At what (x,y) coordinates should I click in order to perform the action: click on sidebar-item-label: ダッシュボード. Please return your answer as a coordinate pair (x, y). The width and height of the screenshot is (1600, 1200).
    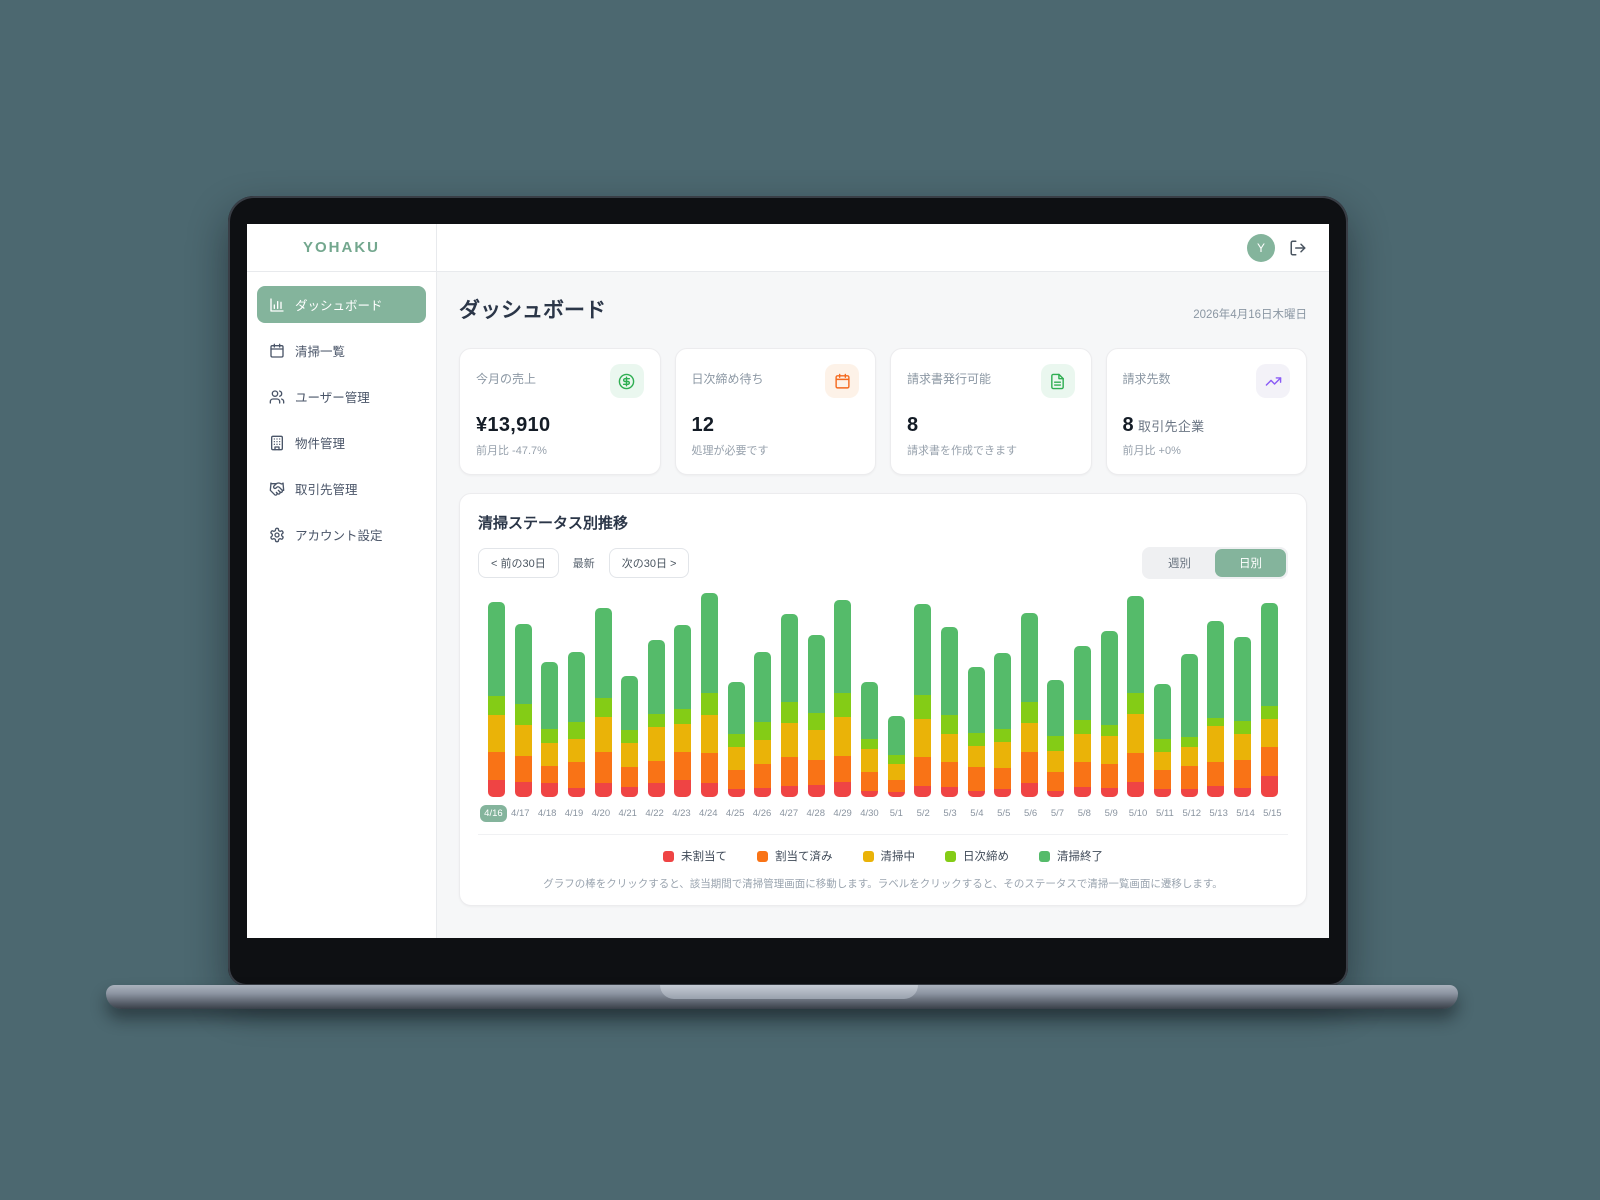
    Looking at the image, I should click on (339, 306).